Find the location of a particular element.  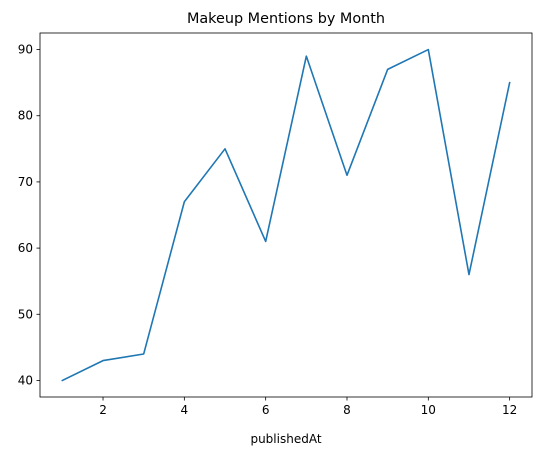

x-tick-label: 4 is located at coordinates (185, 410).